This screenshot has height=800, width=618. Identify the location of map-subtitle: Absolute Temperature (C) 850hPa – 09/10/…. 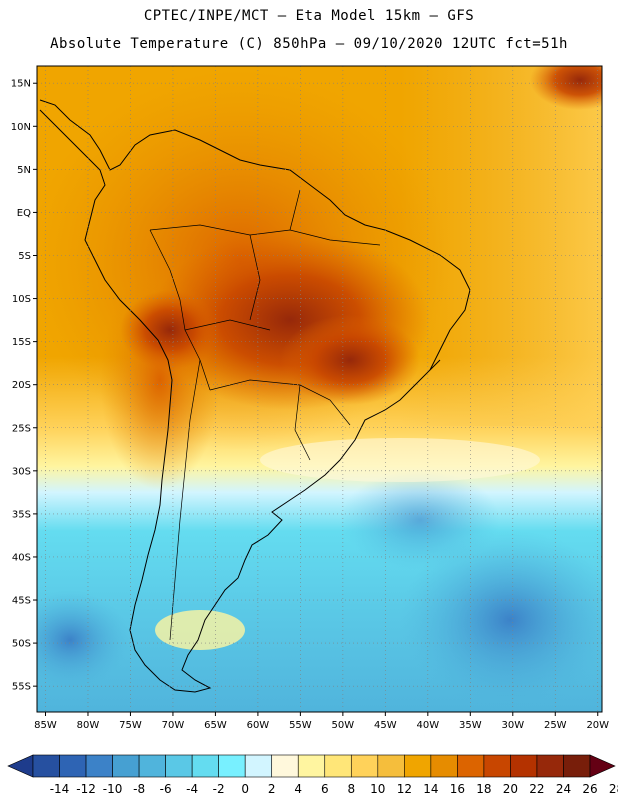
(309, 44).